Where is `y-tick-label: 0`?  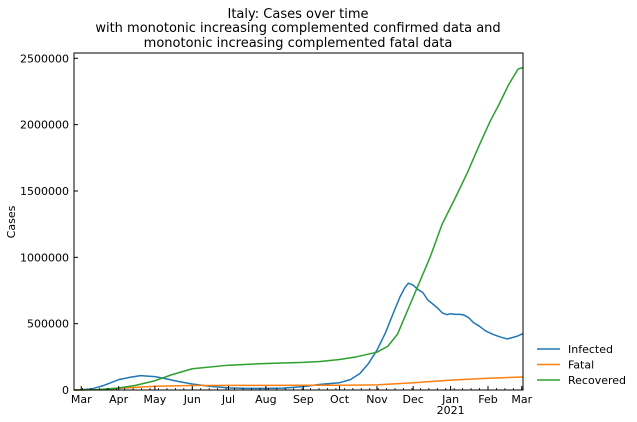
y-tick-label: 0 is located at coordinates (65, 390).